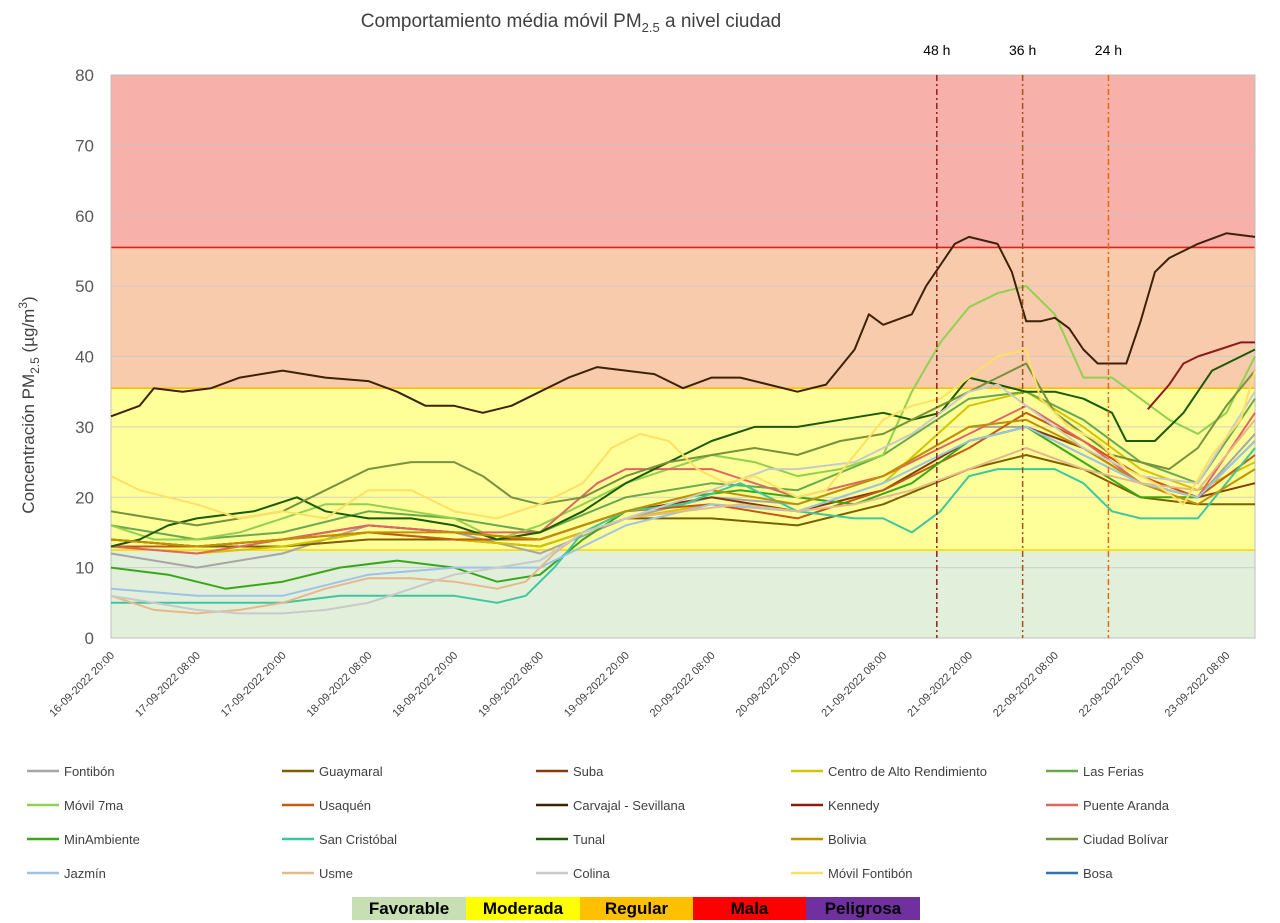 This screenshot has height=923, width=1280. What do you see at coordinates (84, 145) in the screenshot?
I see `y-tick-label: 70` at bounding box center [84, 145].